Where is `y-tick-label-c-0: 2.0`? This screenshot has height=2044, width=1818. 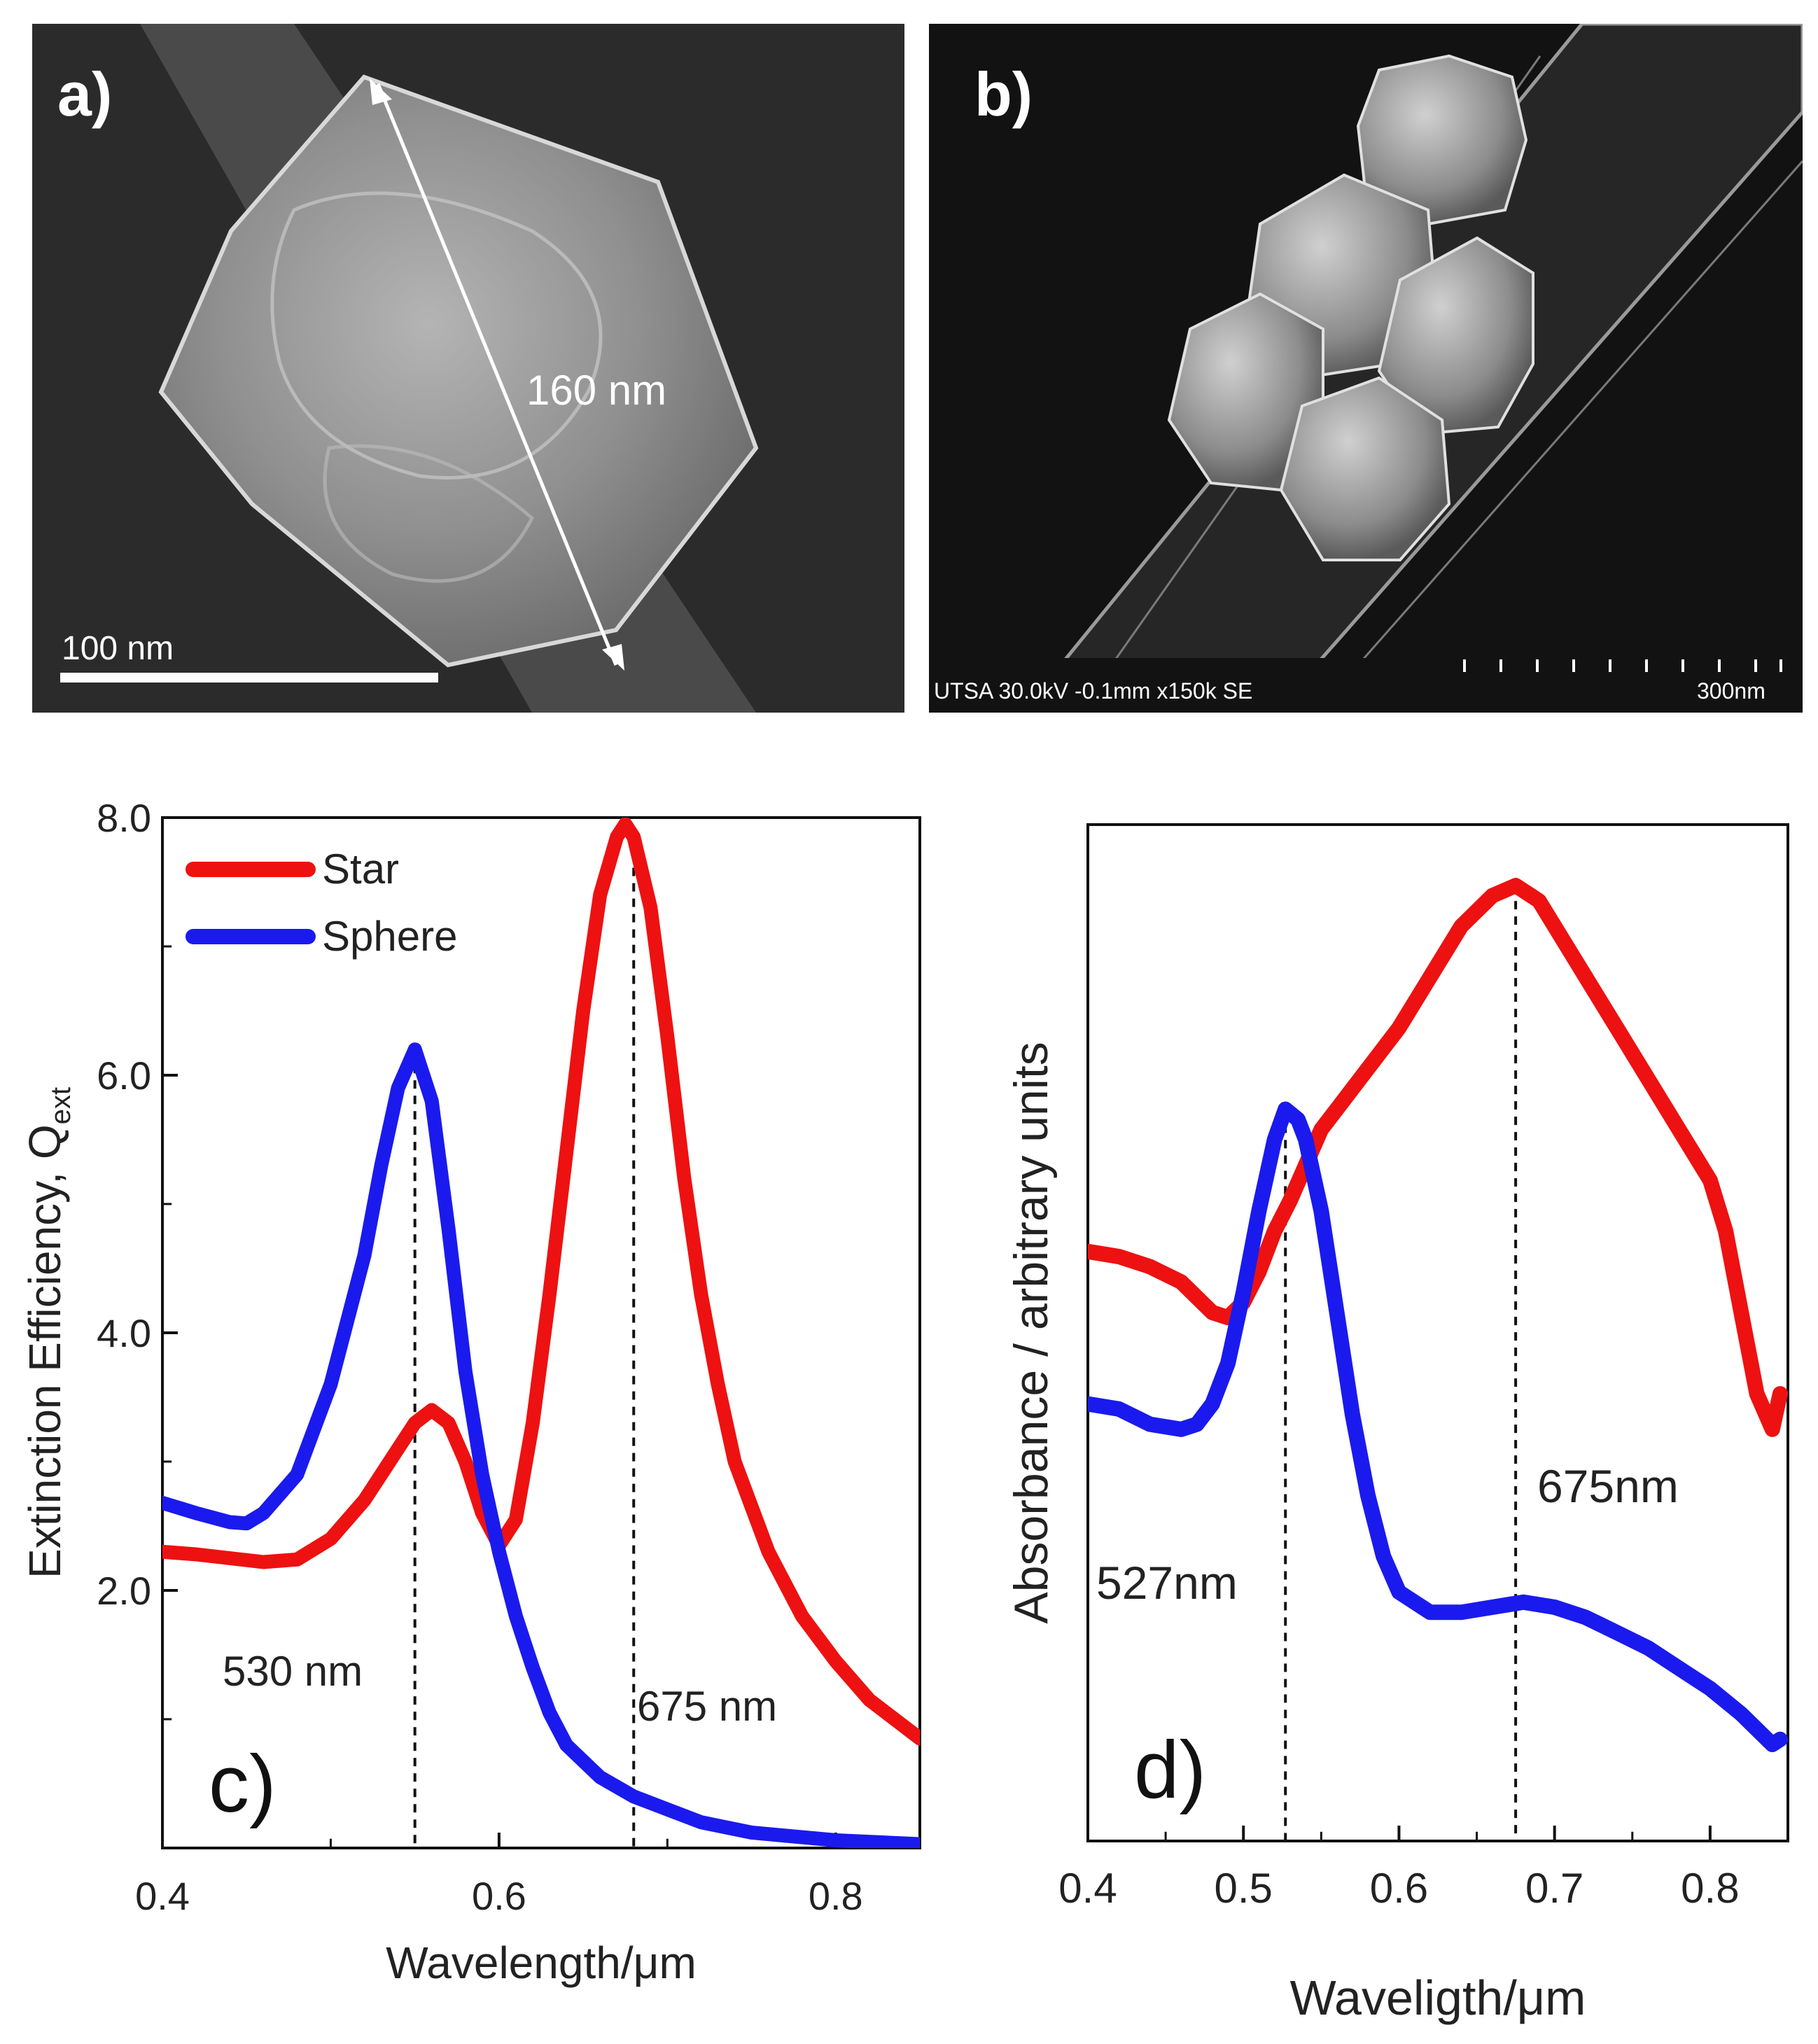
y-tick-label-c-0: 2.0 is located at coordinates (124, 1591).